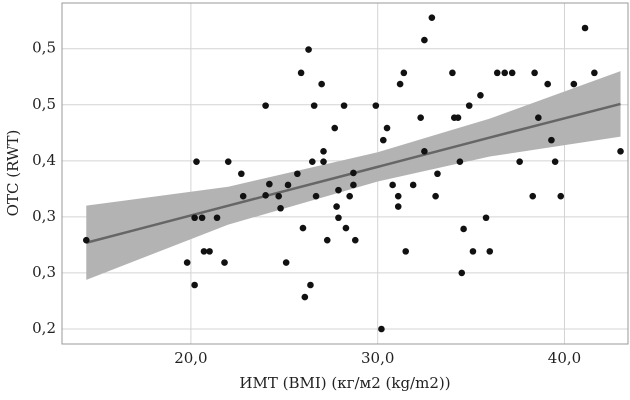  What do you see at coordinates (344, 383) in the screenshot?
I see `x-axis-label: ИМТ (BMI) (кг/м2 (kg/m2))` at bounding box center [344, 383].